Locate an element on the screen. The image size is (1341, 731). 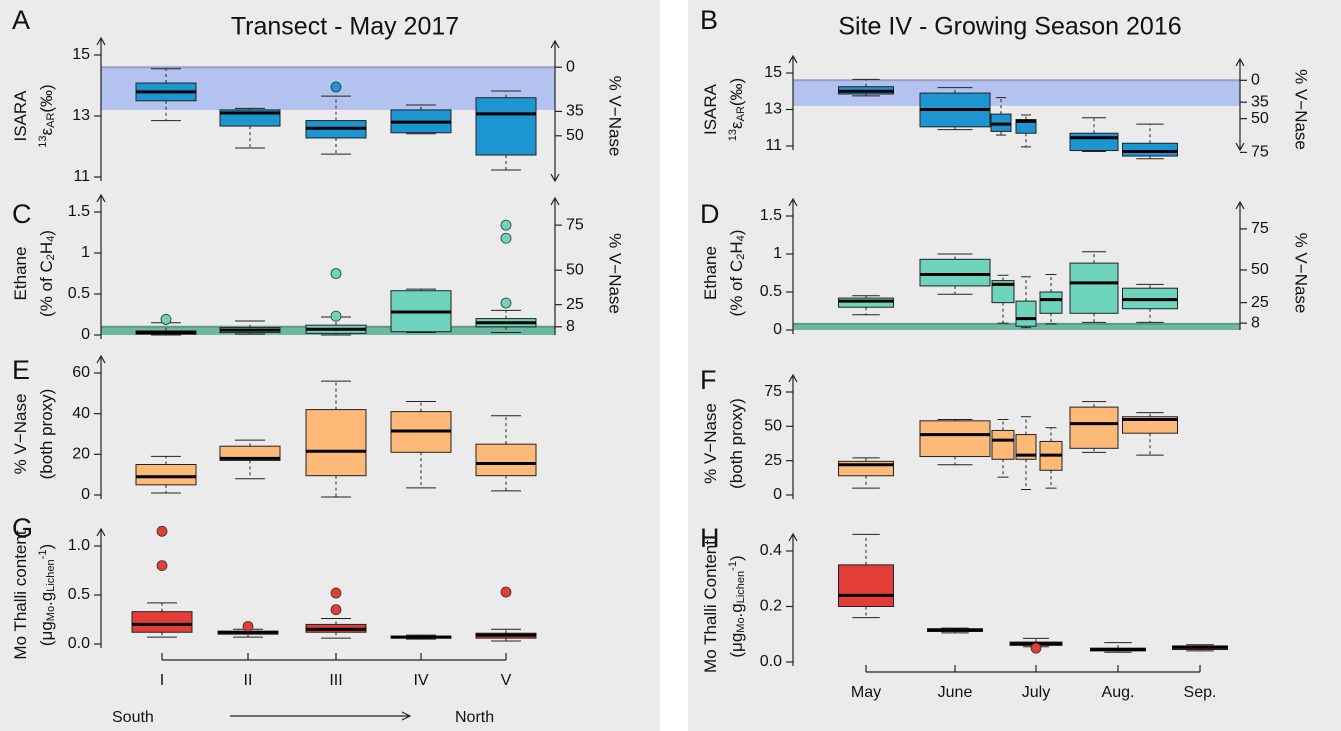
y-axis-label: Mo Thalli Content is located at coordinates (710, 606).